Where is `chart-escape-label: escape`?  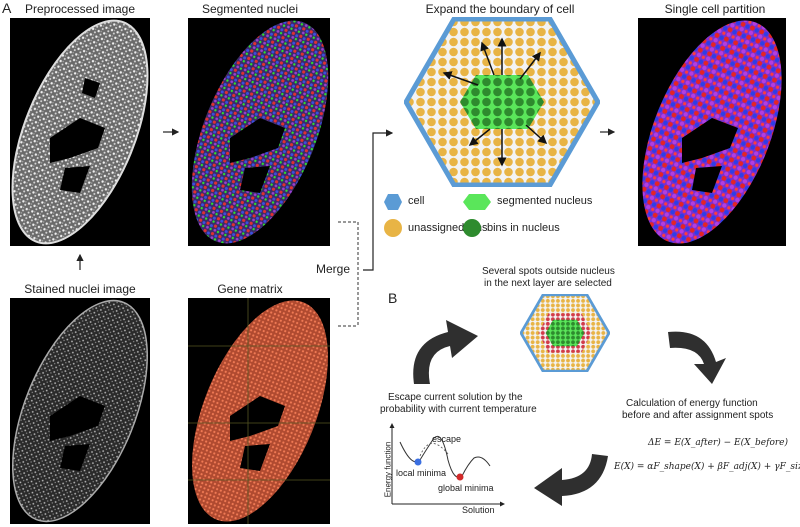
chart-escape-label: escape is located at coordinates (447, 439).